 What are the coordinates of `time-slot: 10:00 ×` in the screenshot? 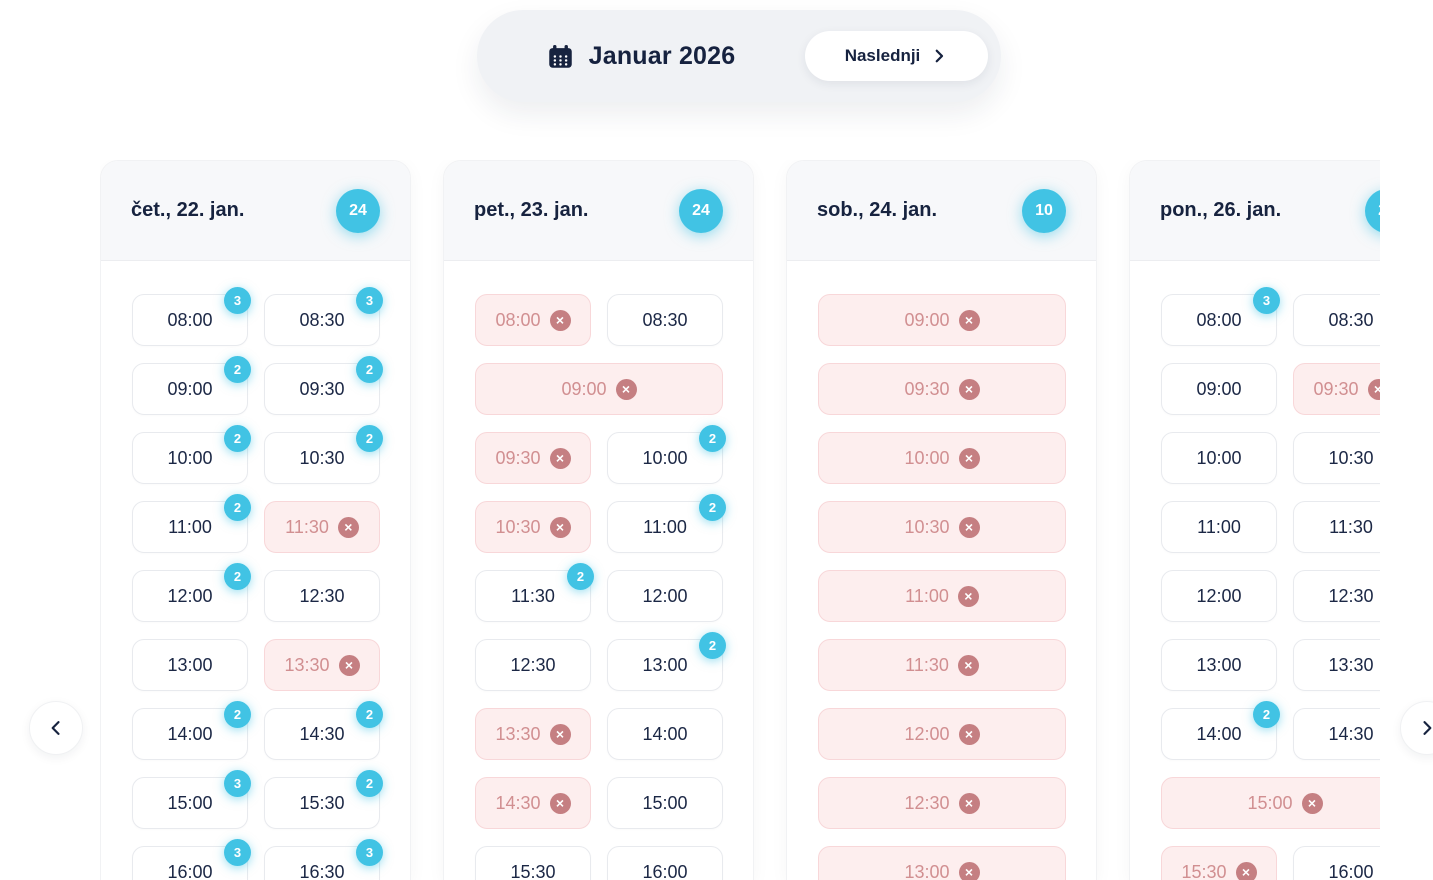 It's located at (942, 458).